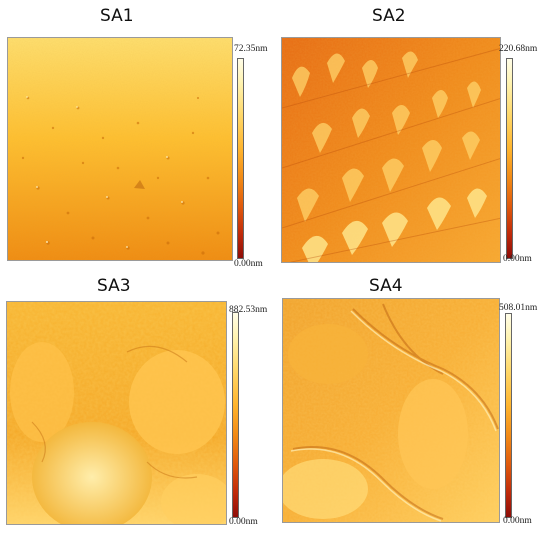 Image resolution: width=550 pixels, height=535 pixels. What do you see at coordinates (518, 49) in the screenshot?
I see `scale-max-label: 220.68nm` at bounding box center [518, 49].